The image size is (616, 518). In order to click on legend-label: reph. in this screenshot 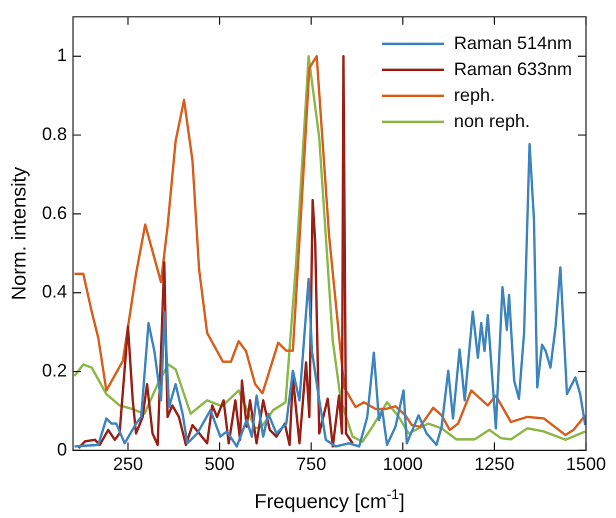, I will do `click(474, 94)`.